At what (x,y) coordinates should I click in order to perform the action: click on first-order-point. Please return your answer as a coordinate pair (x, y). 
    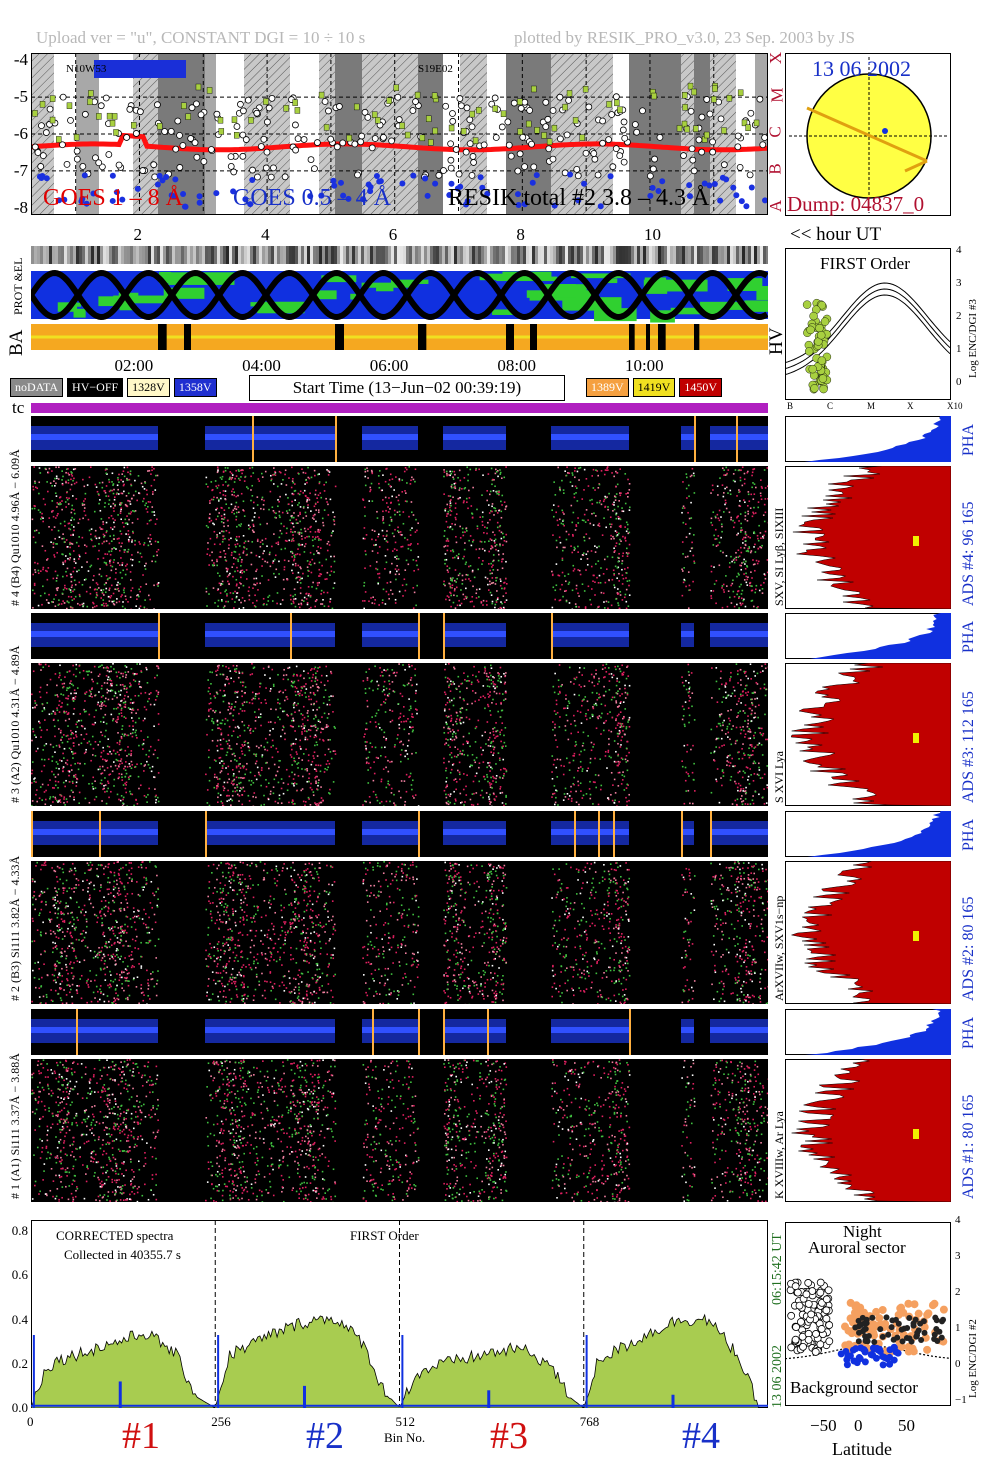
    Looking at the image, I should click on (810, 330).